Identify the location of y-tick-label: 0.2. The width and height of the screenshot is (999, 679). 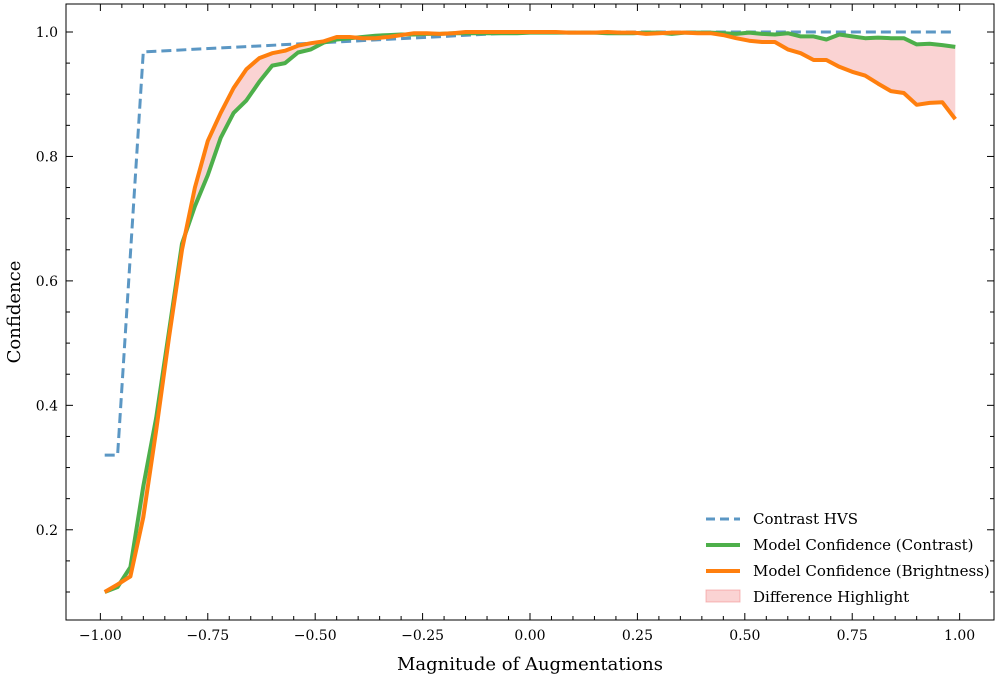
(47, 531).